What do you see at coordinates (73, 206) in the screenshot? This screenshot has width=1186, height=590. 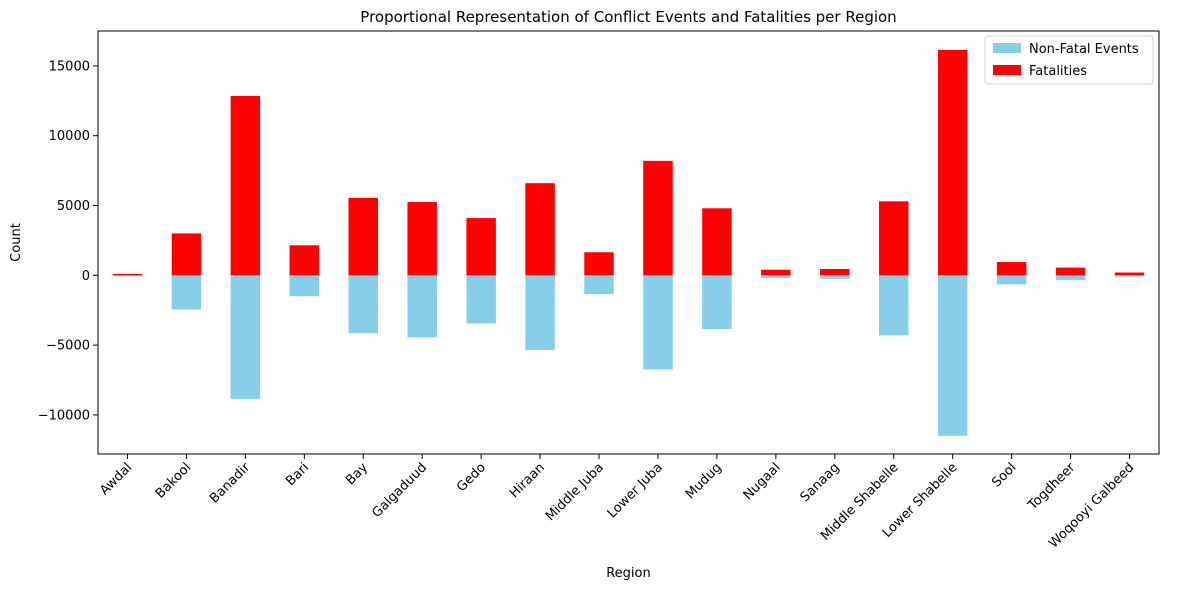 I see `y-tick-label: 5000` at bounding box center [73, 206].